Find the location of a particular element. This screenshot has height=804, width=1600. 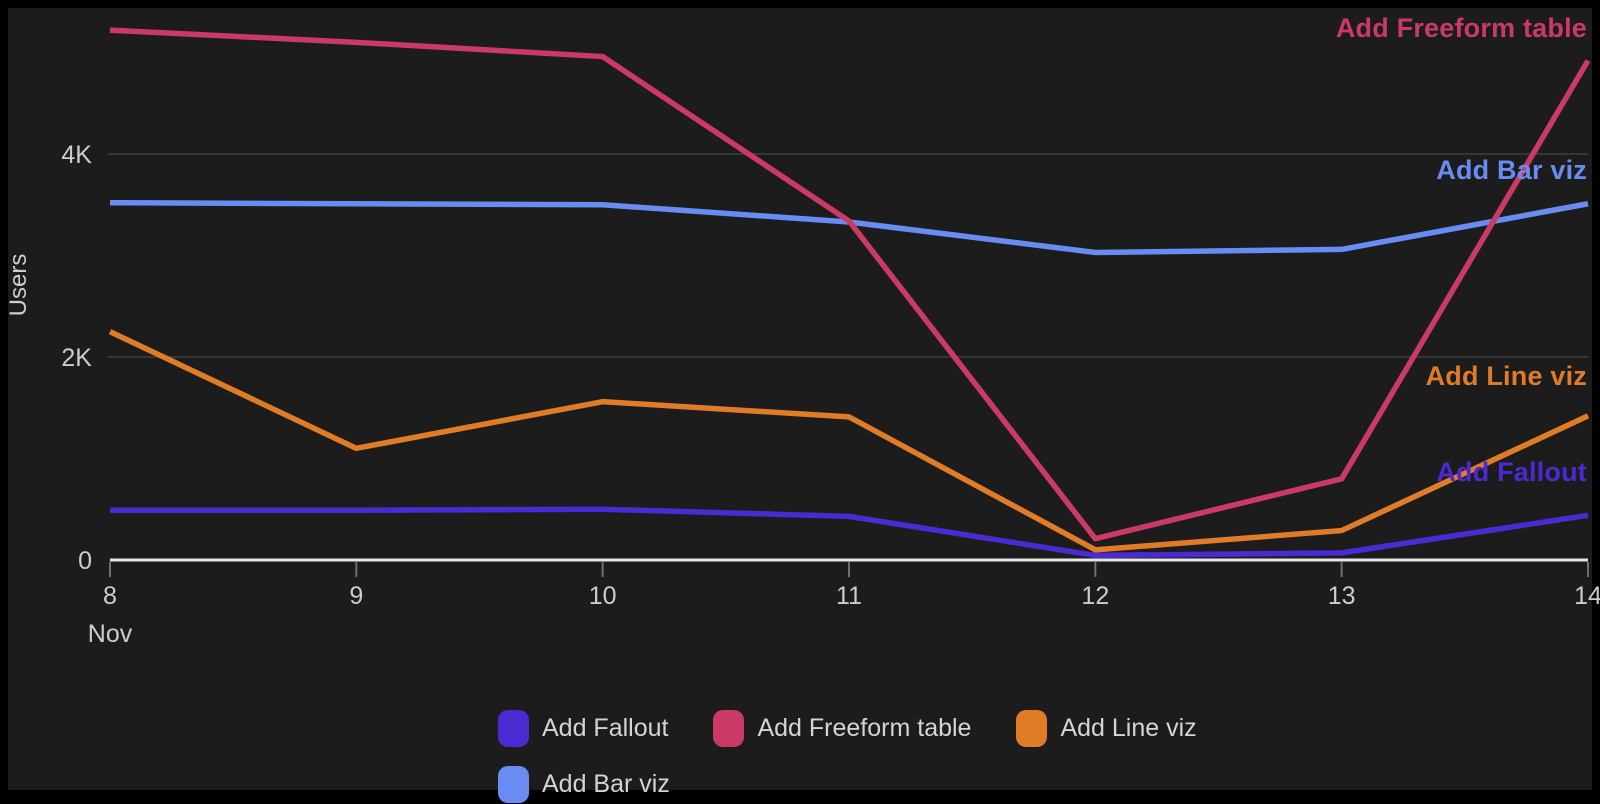

svg-text: 10 is located at coordinates (603, 596).